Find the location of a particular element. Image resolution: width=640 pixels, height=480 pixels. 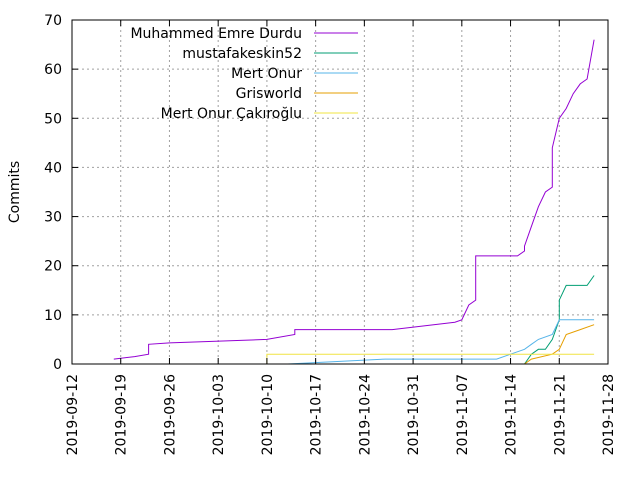

legend-entry-label: Mert Onur Çakıroğlu is located at coordinates (231, 114).